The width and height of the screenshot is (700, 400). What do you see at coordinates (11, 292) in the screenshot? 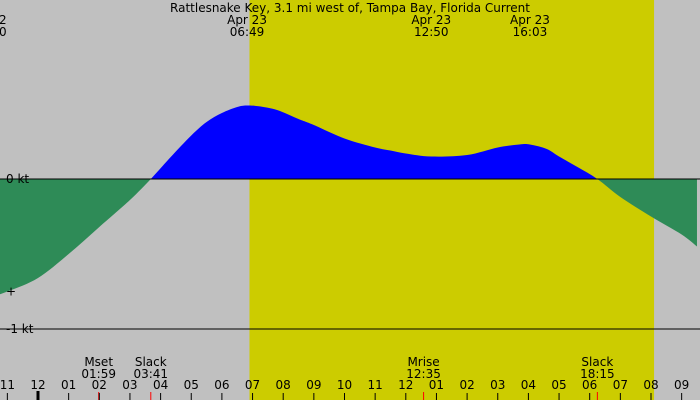
I see `y-label: +` at bounding box center [11, 292].